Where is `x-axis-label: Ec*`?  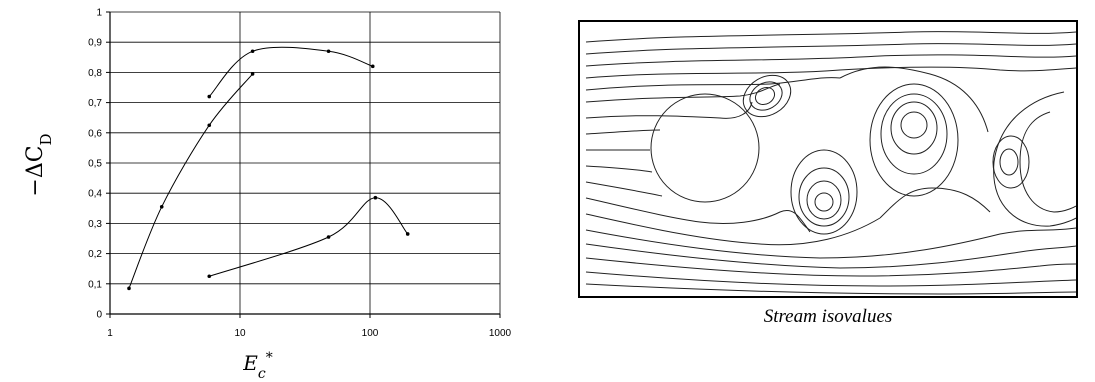 x-axis-label: Ec* is located at coordinates (257, 366).